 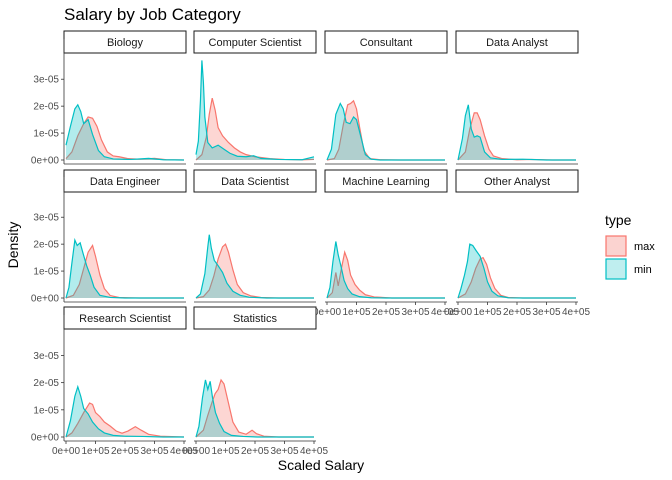 I want to click on y-axis-title: Density, so click(x=13, y=245).